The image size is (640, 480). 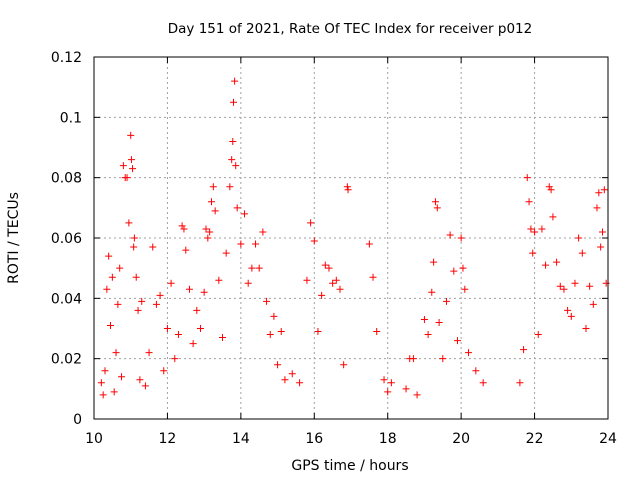 What do you see at coordinates (168, 439) in the screenshot?
I see `x-tick-label: 12` at bounding box center [168, 439].